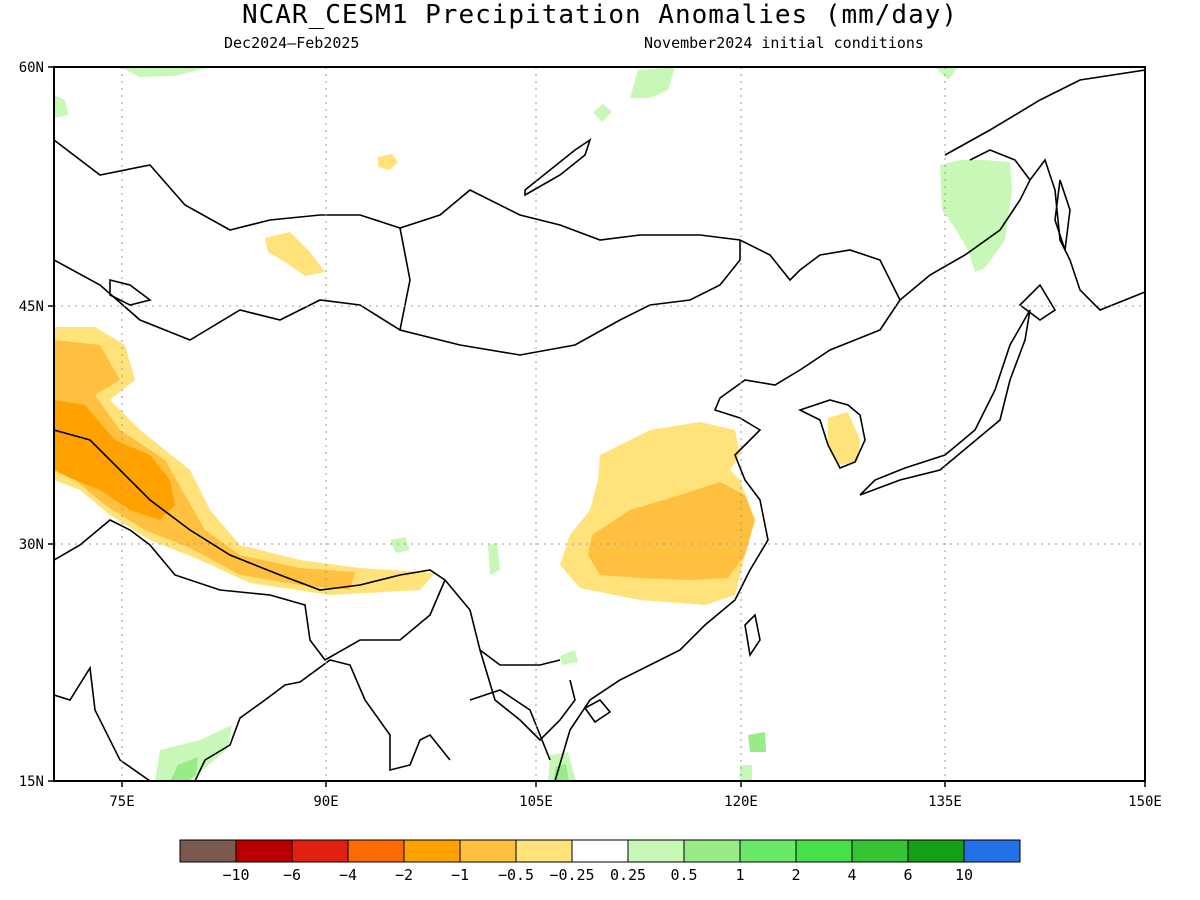 Image resolution: width=1200 pixels, height=900 pixels. What do you see at coordinates (1044, 112) in the screenshot?
I see `kamchatka-coast` at bounding box center [1044, 112].